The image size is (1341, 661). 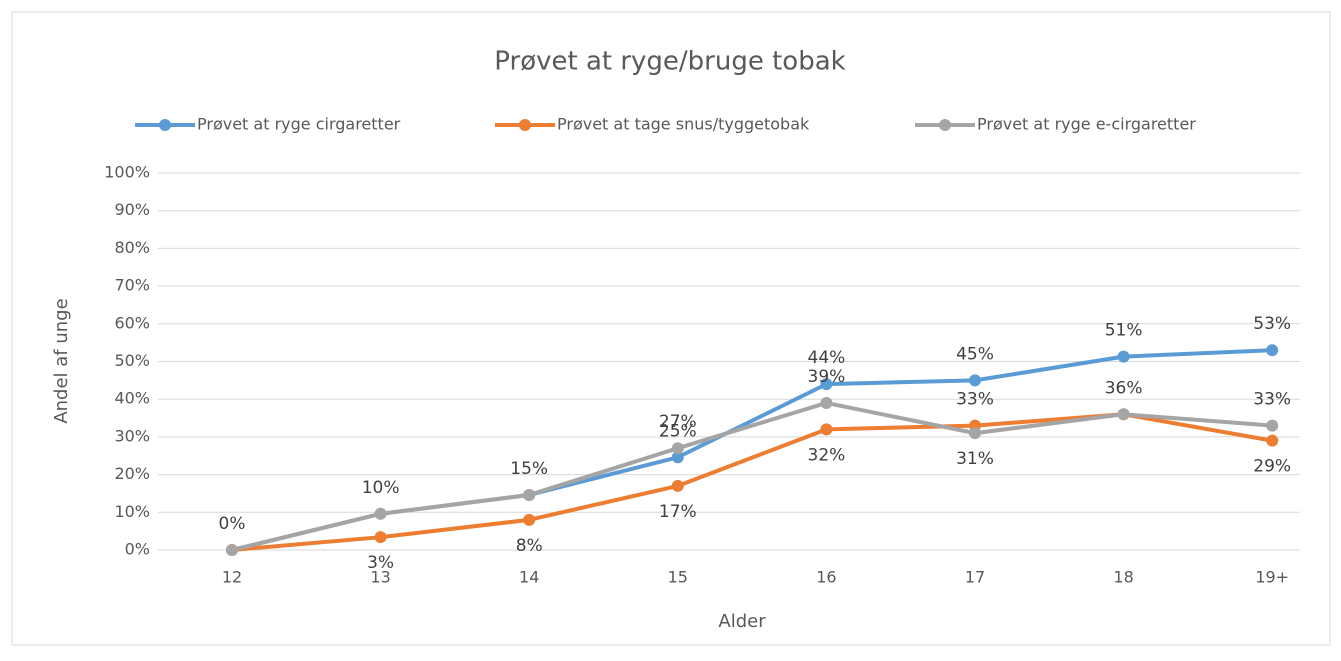 What do you see at coordinates (1272, 467) in the screenshot?
I see `data-label: 29%` at bounding box center [1272, 467].